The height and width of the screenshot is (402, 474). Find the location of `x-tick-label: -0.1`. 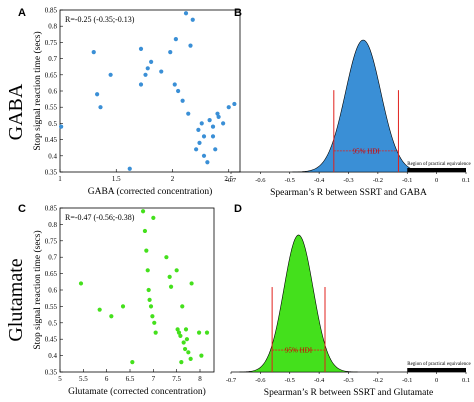

x-tick-label: -0.1 is located at coordinates (407, 180).